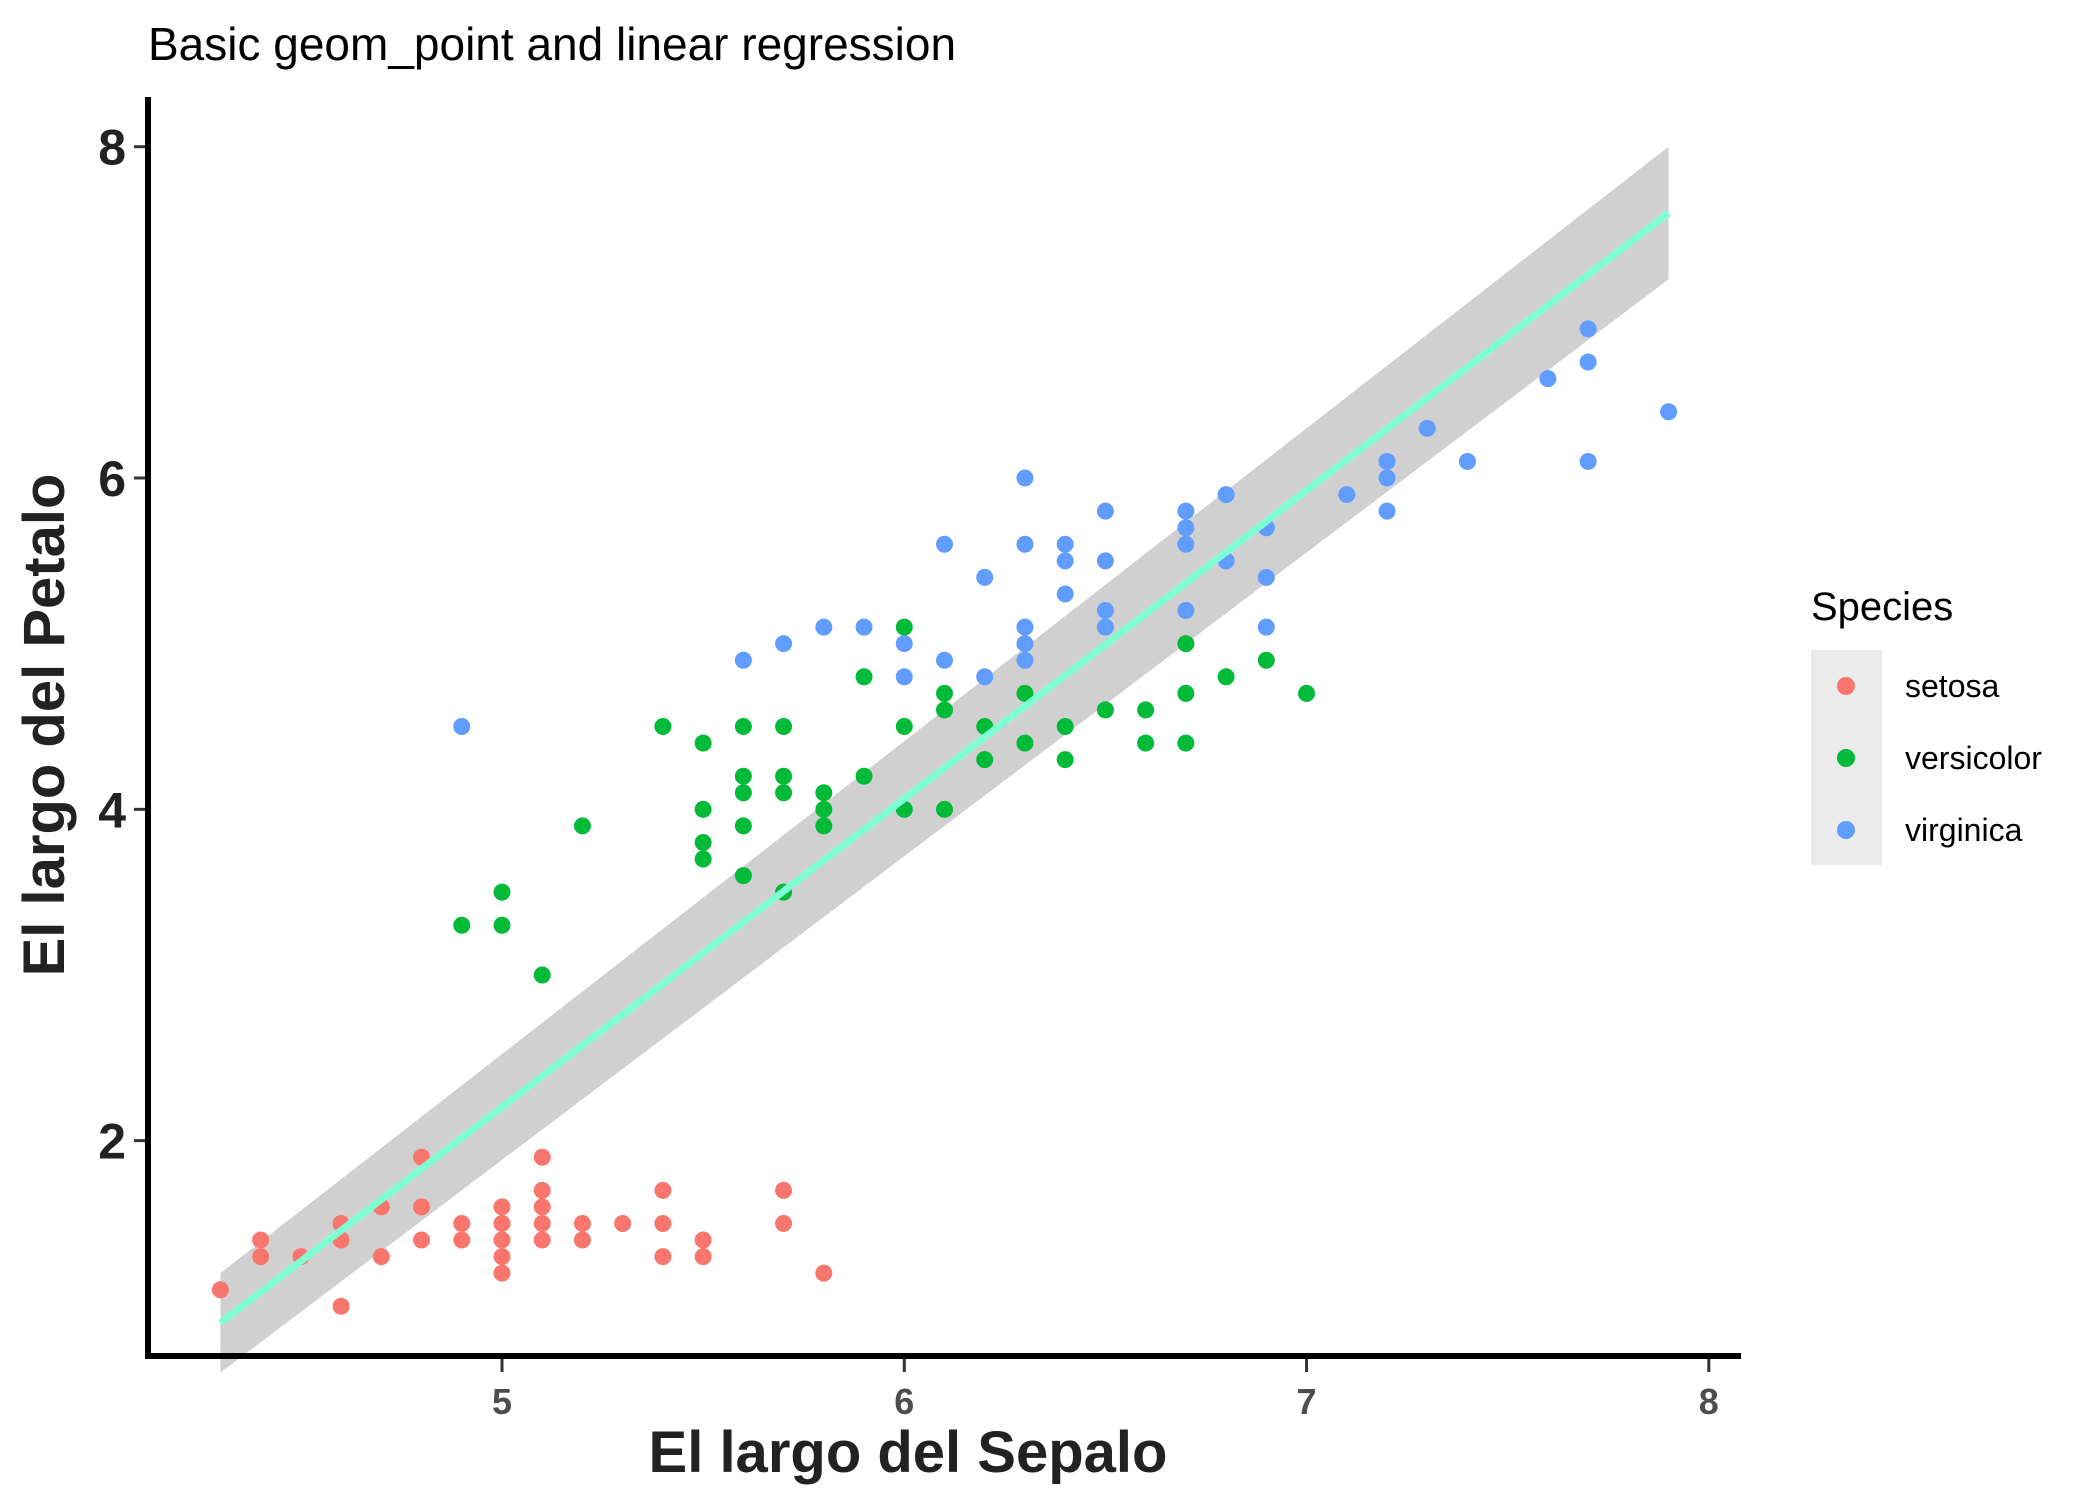  What do you see at coordinates (1846, 830) in the screenshot?
I see `legend-key-virginica` at bounding box center [1846, 830].